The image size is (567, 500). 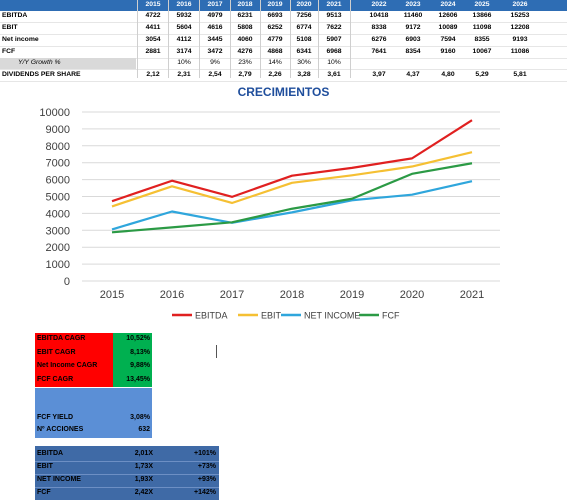 What do you see at coordinates (304, 62) in the screenshot?
I see `table-cell: 30%` at bounding box center [304, 62].